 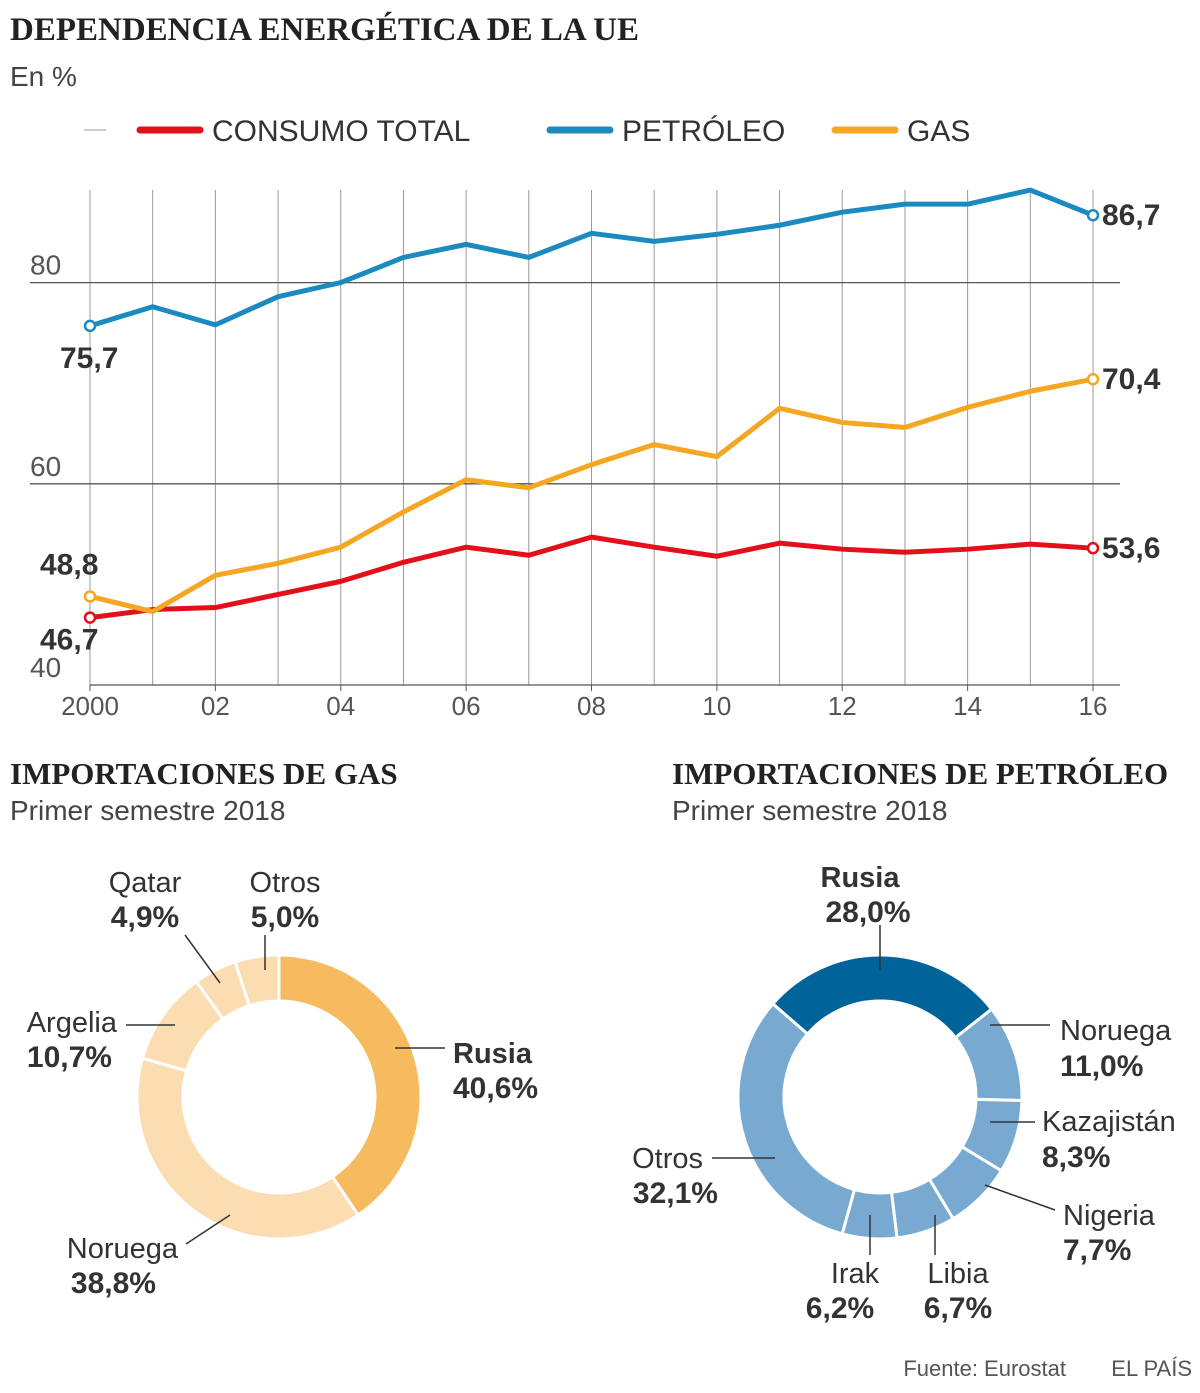 What do you see at coordinates (675, 1193) in the screenshot?
I see `value-label: 32,1%` at bounding box center [675, 1193].